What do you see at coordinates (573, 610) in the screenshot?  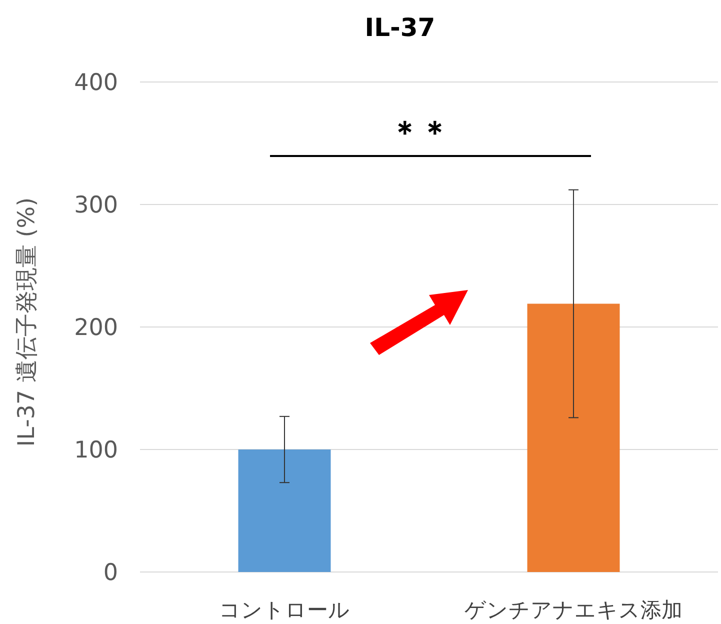 I see `x-tick-label: ゲンチアナエキス添加` at bounding box center [573, 610].